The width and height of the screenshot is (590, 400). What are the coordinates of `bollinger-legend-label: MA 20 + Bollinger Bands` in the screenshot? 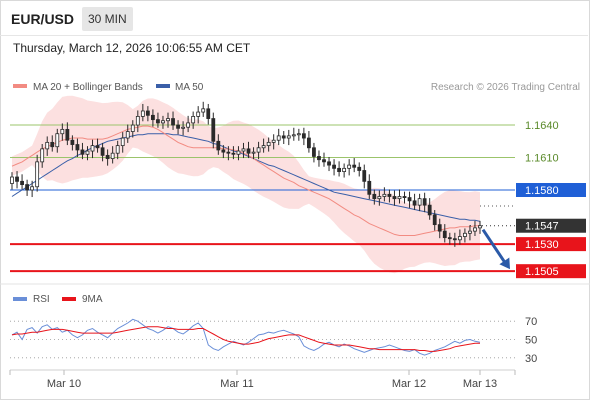 It's located at (88, 87).